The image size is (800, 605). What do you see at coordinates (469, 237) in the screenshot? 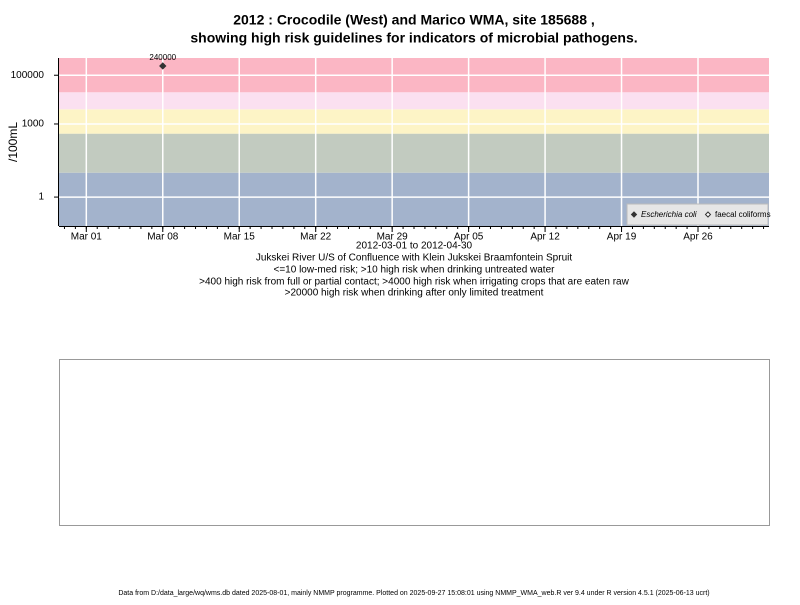
I see `x-tick-label: Apr 05` at bounding box center [469, 237].